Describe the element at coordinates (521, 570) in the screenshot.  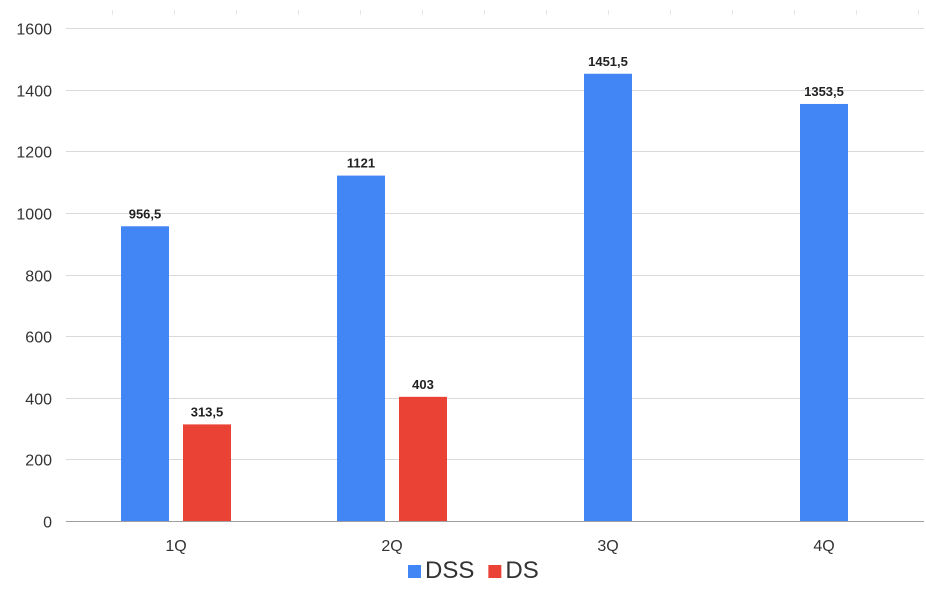
I see `legend-label-ds: DS` at that location.